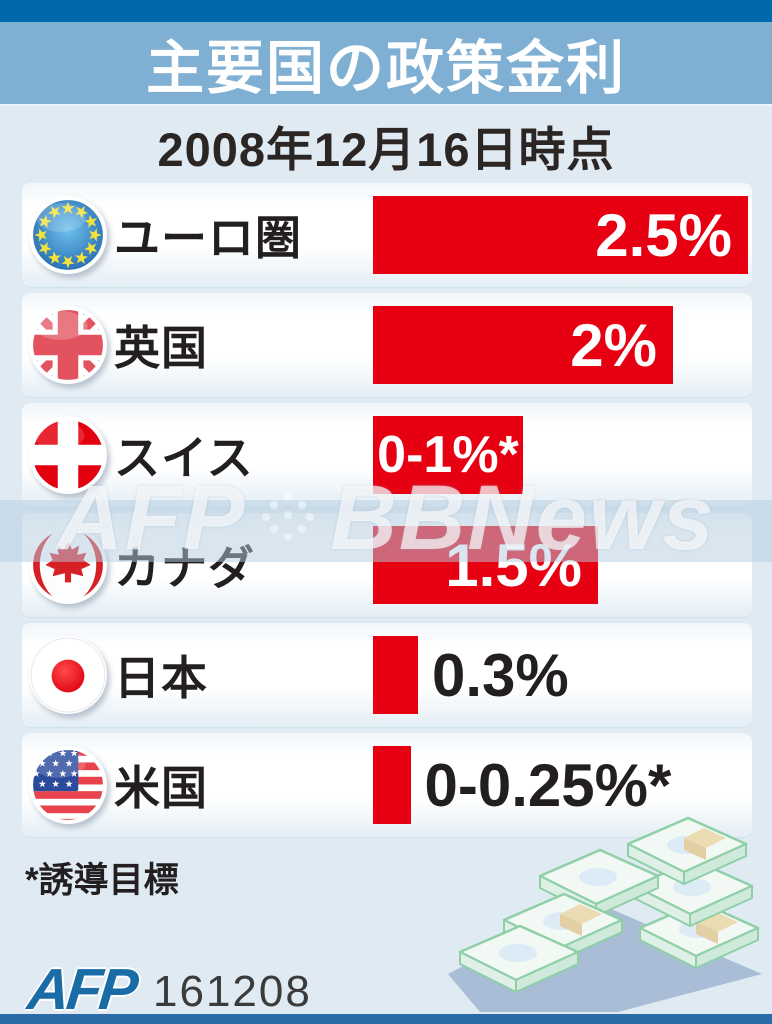 Image resolution: width=772 pixels, height=1024 pixels. I want to click on bottom-blue-bar, so click(386, 1019).